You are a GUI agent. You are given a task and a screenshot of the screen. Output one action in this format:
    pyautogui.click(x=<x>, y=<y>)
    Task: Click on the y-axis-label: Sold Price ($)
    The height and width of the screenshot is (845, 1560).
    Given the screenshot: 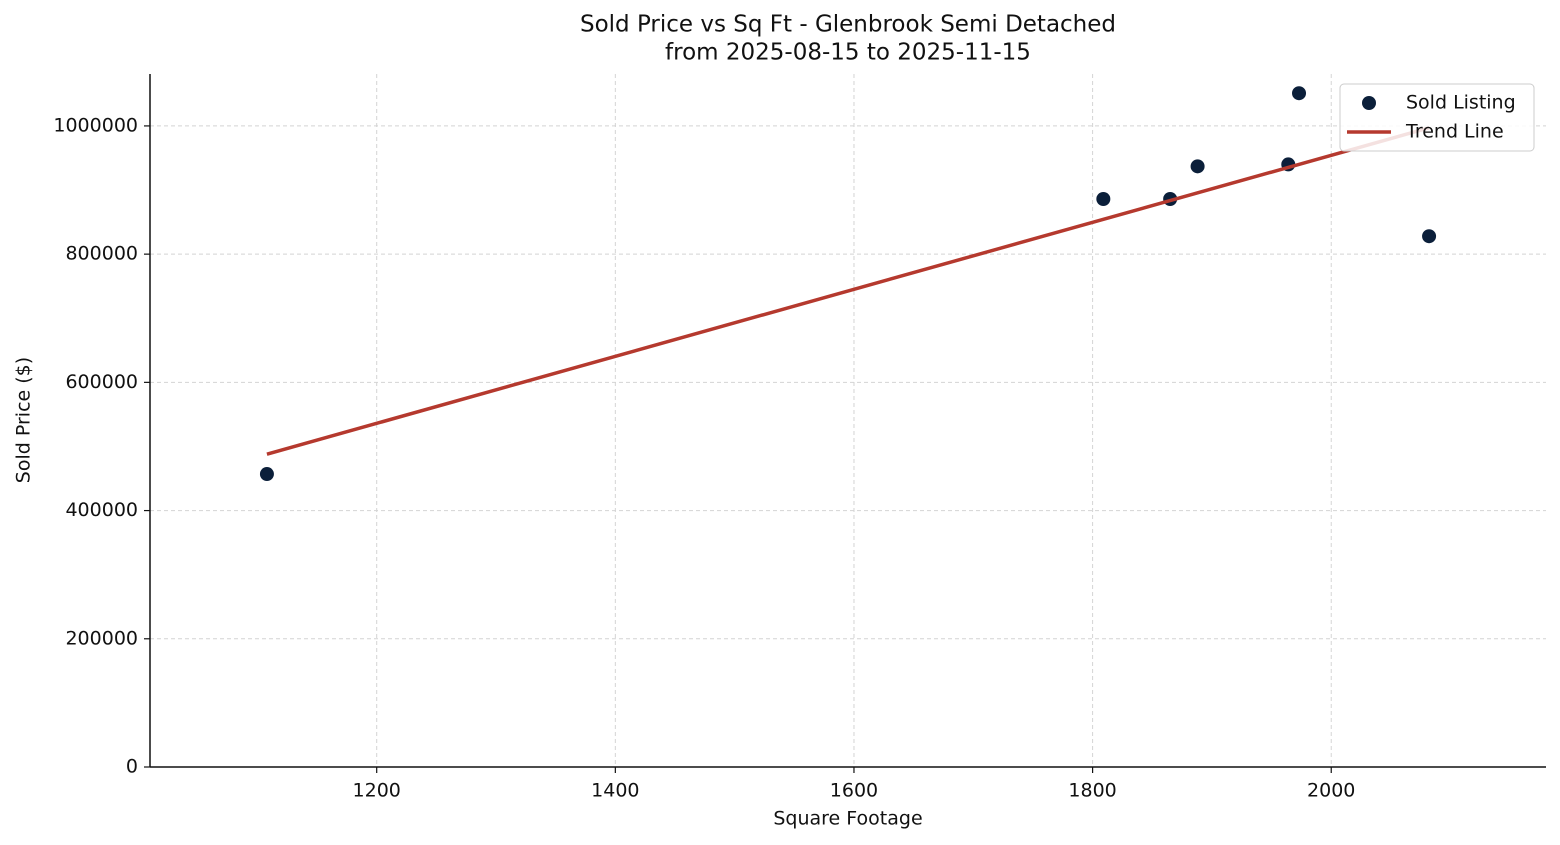 What is the action you would take?
    pyautogui.click(x=24, y=420)
    